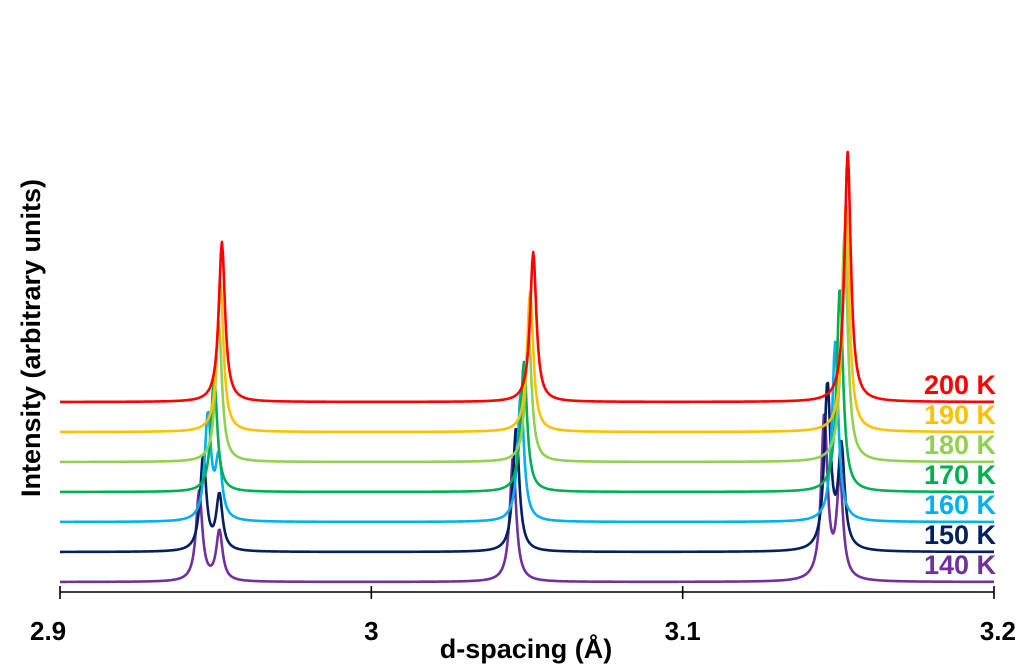 This screenshot has width=1021, height=665. I want to click on y-axis-title: Intensity (arbitrary units), so click(31, 338).